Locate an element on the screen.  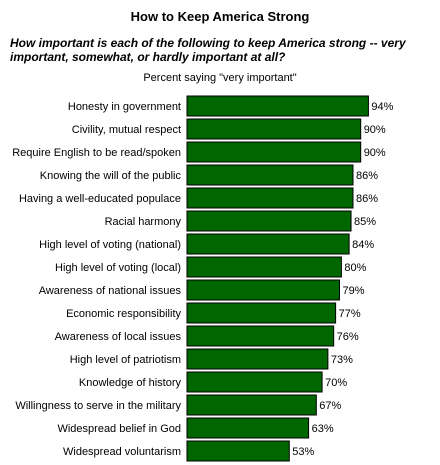
category-label: Having a well-educated populace is located at coordinates (100, 199).